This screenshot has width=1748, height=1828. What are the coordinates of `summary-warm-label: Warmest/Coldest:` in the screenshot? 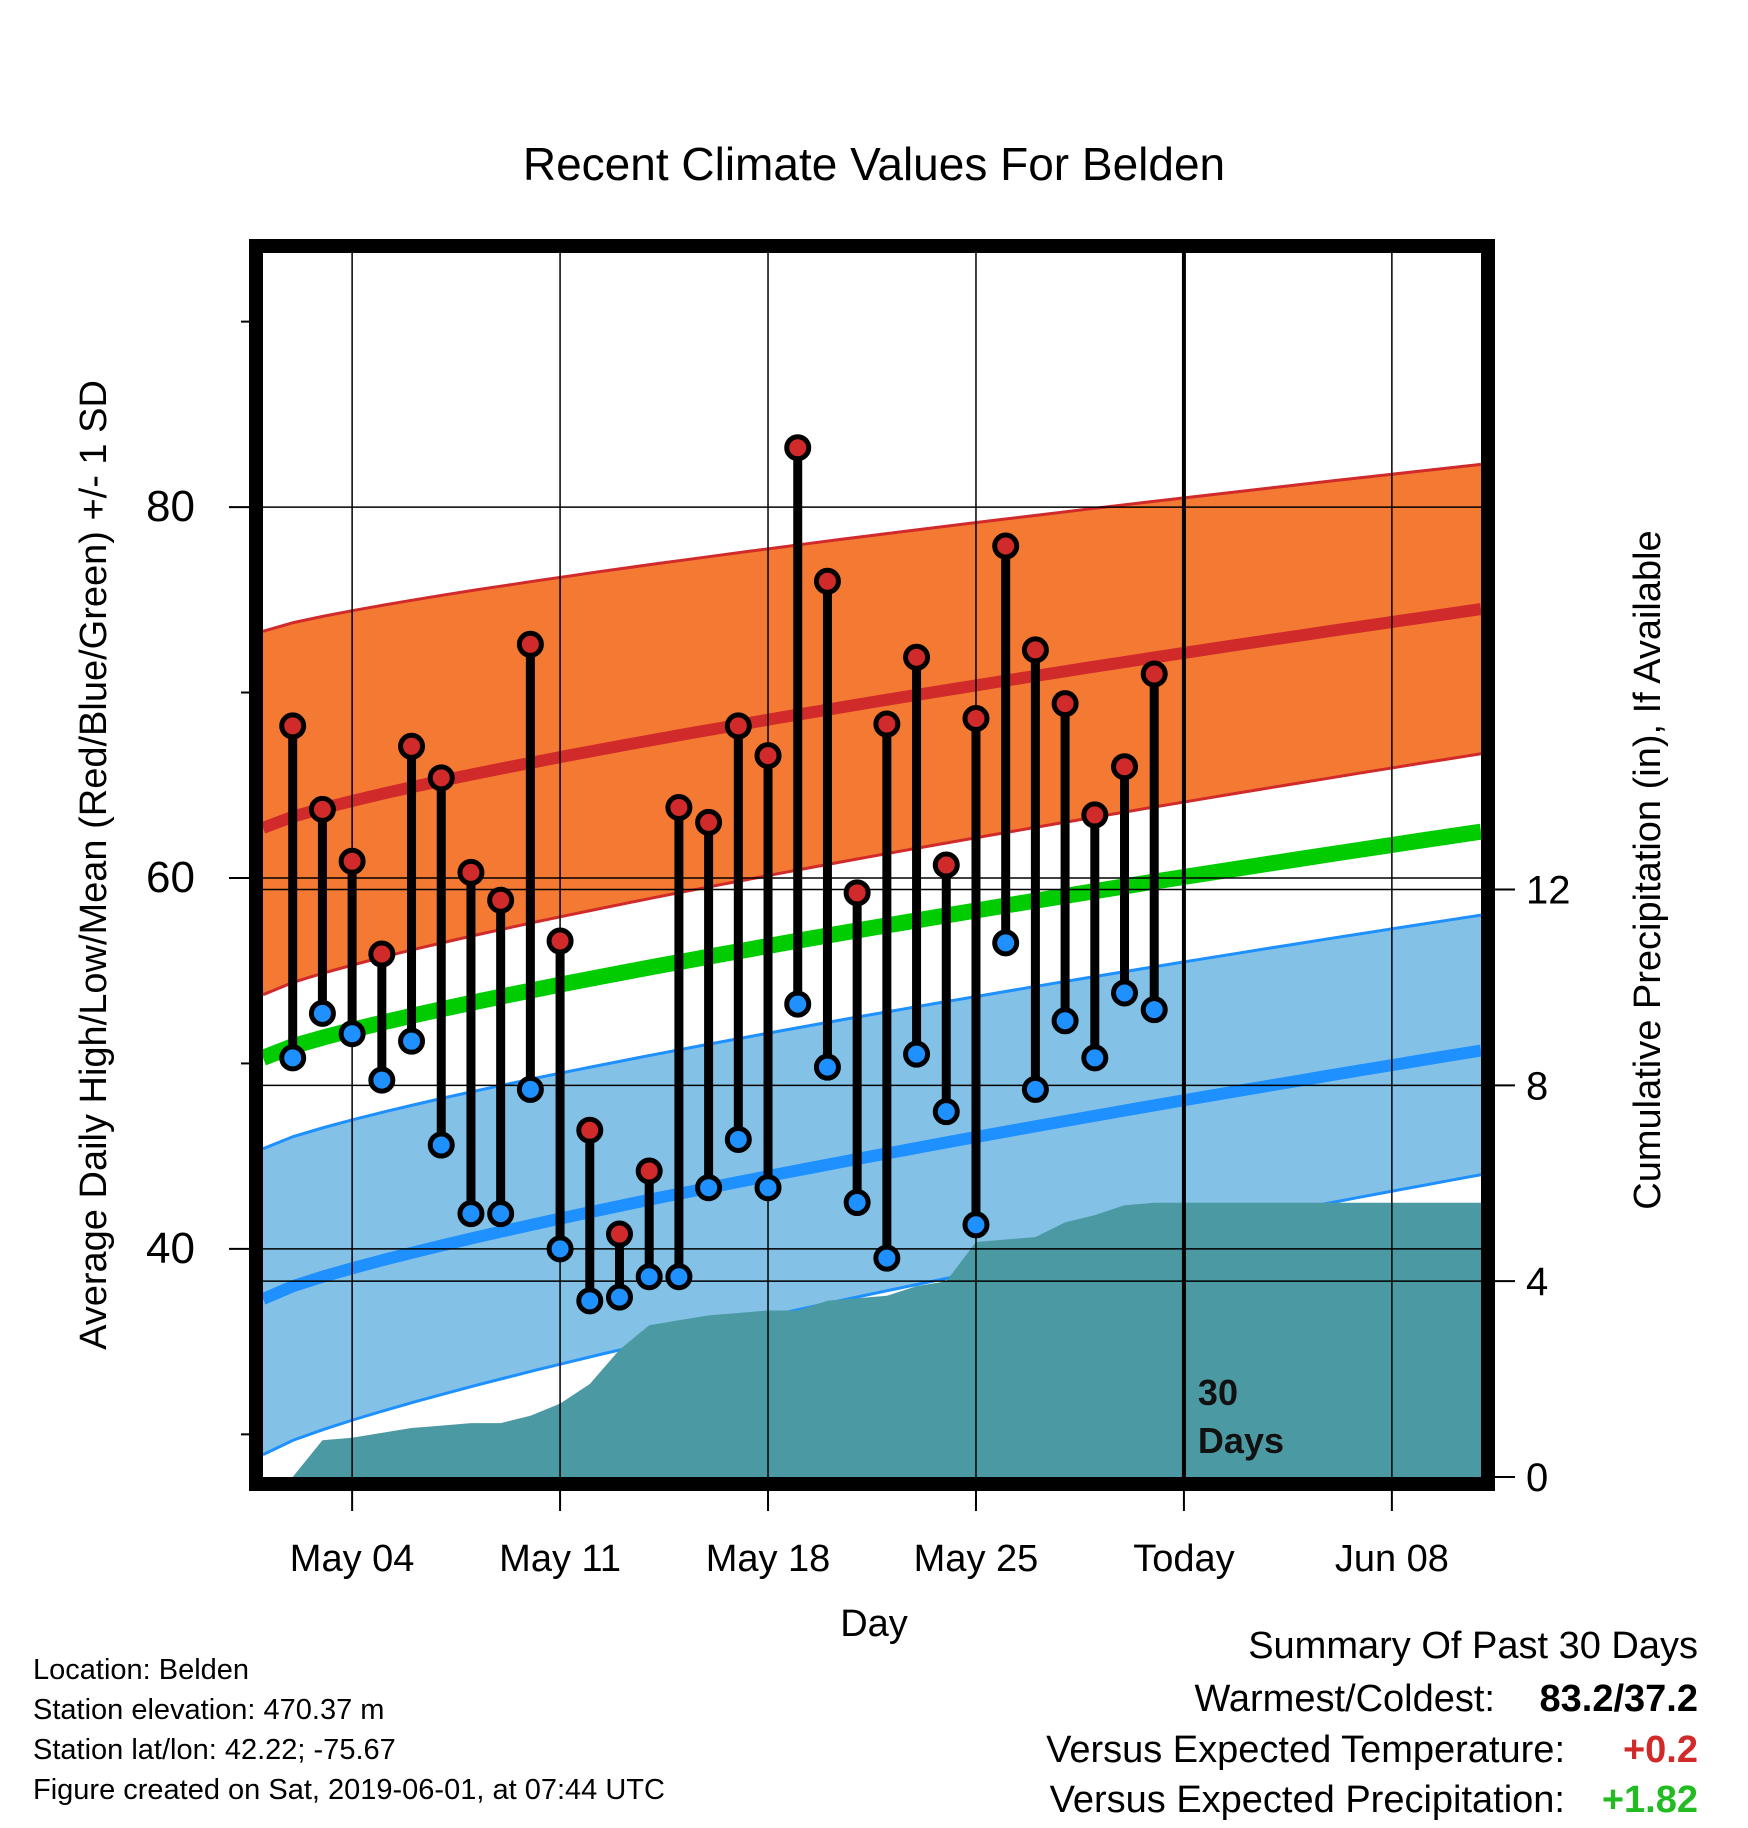 It's located at (1344, 1699).